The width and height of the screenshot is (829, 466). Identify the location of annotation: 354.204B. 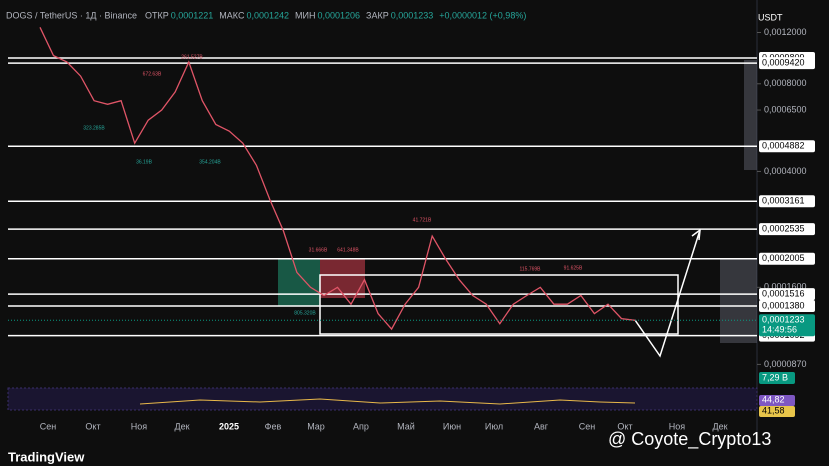
(210, 162).